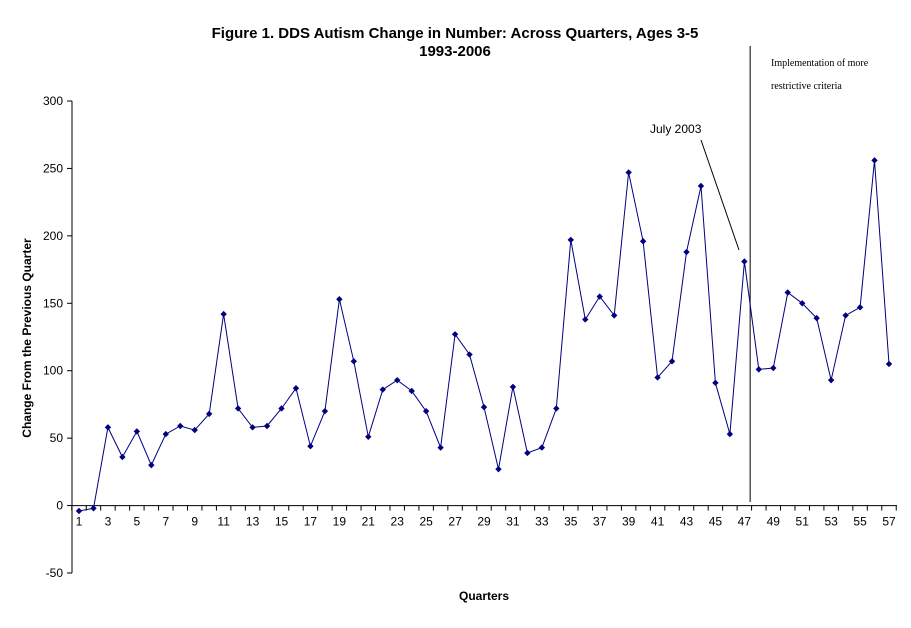  Describe the element at coordinates (53, 371) in the screenshot. I see `y-tick-label: 100` at that location.